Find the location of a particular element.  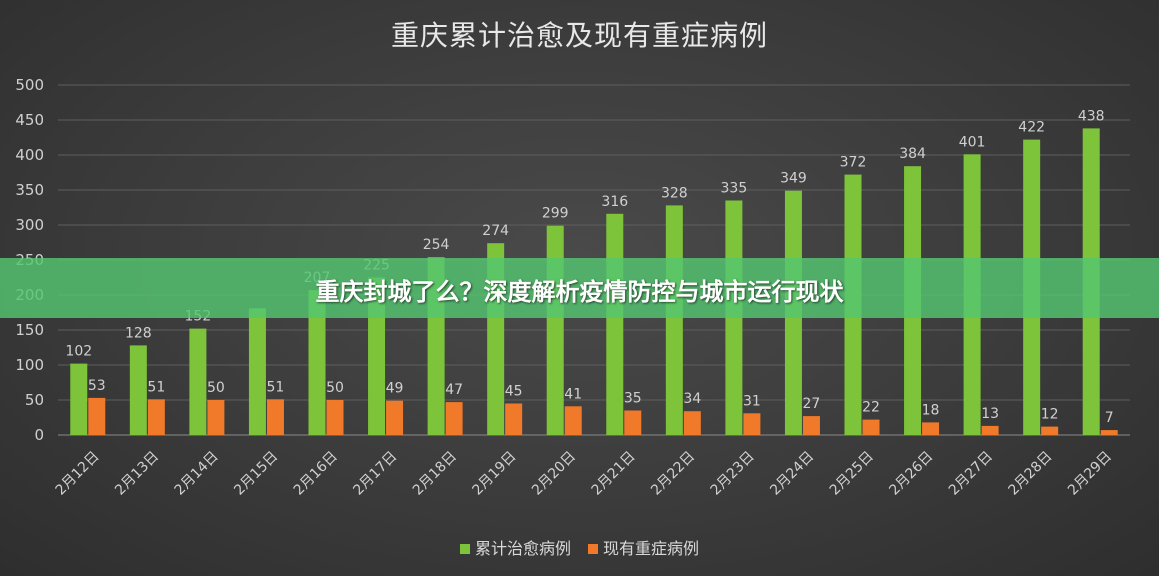

x-tick-label: 2月20日 is located at coordinates (554, 474).